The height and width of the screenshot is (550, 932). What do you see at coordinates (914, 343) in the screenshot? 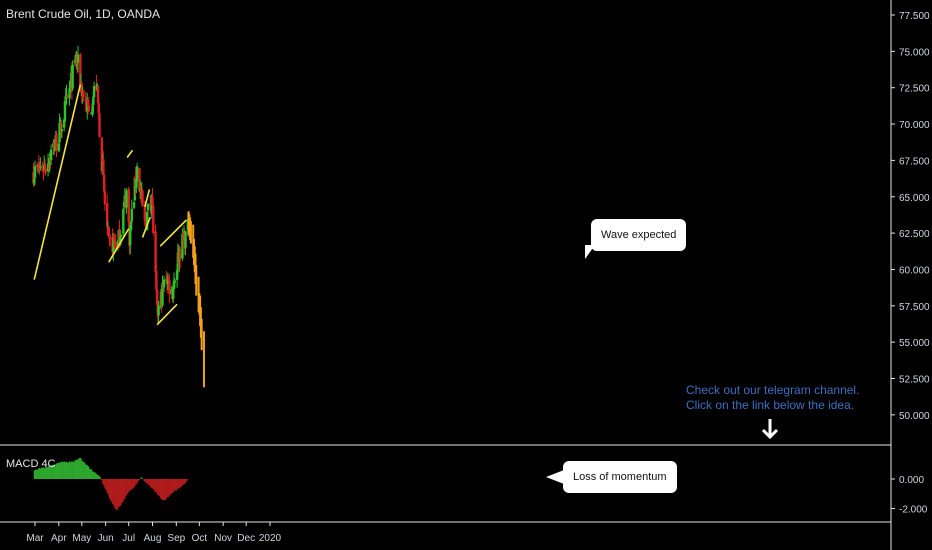
I see `price-tick-label: 55.000` at bounding box center [914, 343].